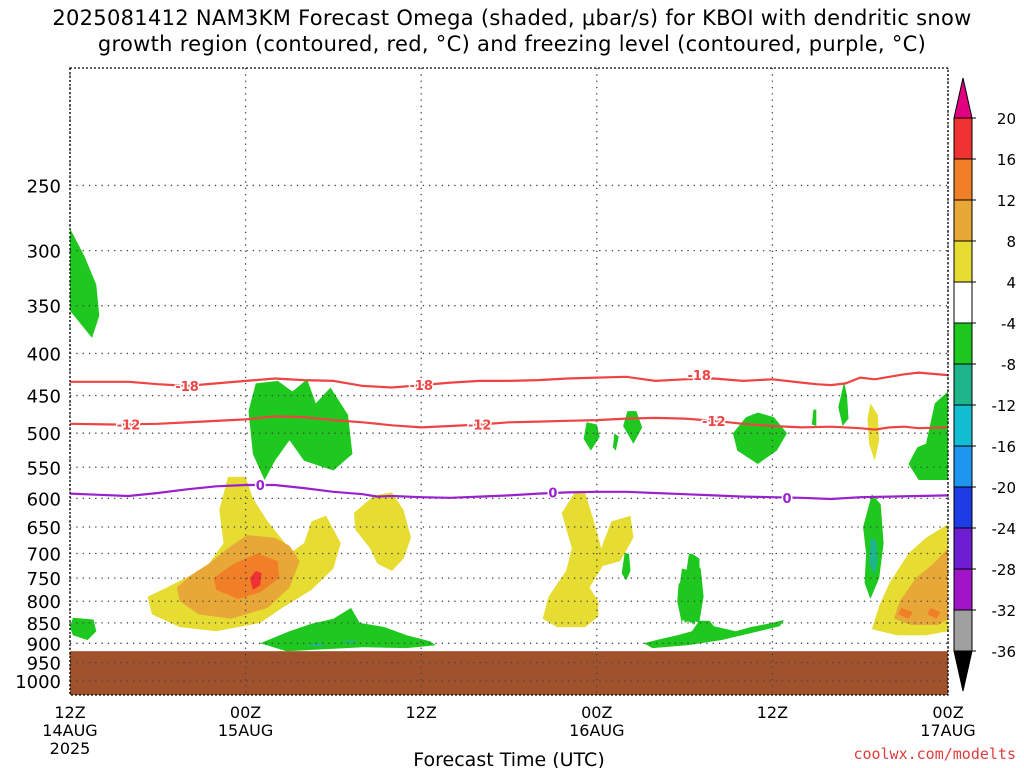  What do you see at coordinates (44, 186) in the screenshot?
I see `y-tick-label-250: 250` at bounding box center [44, 186].